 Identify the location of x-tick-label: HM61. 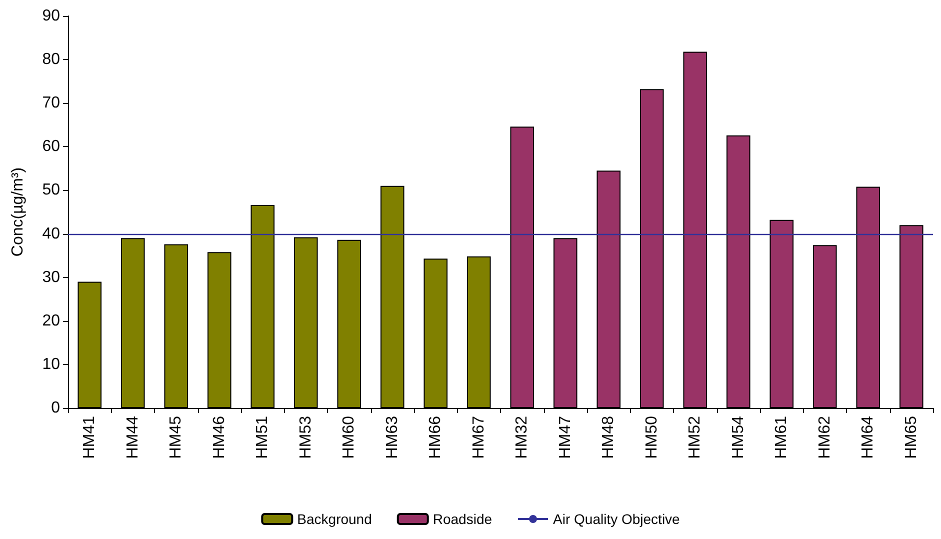
(781, 437).